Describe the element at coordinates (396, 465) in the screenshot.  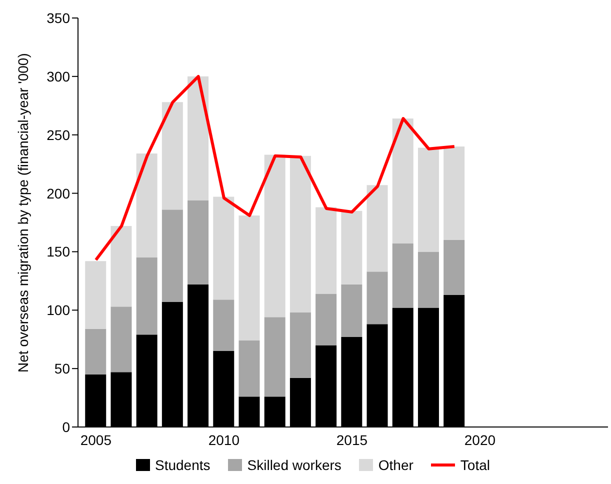
I see `legend-label: Other` at that location.